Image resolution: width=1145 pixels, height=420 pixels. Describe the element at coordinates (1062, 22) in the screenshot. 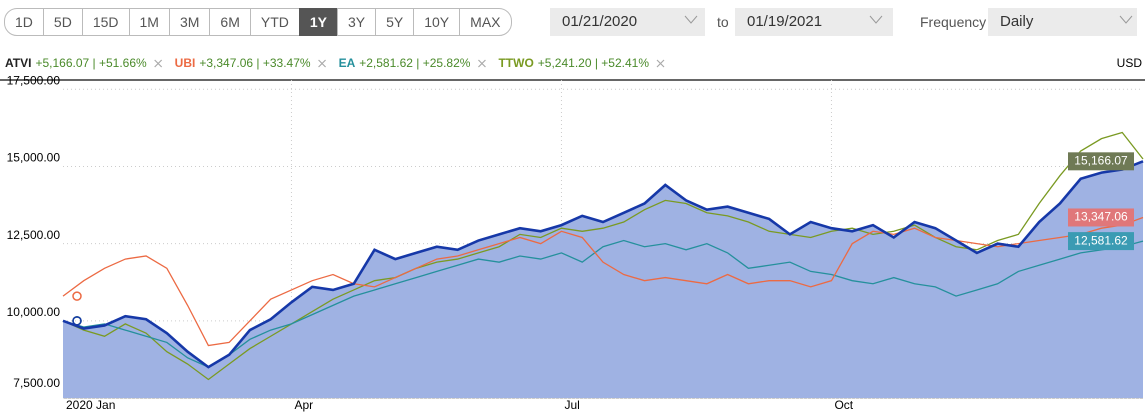

I see `frequency-select: Daily` at that location.